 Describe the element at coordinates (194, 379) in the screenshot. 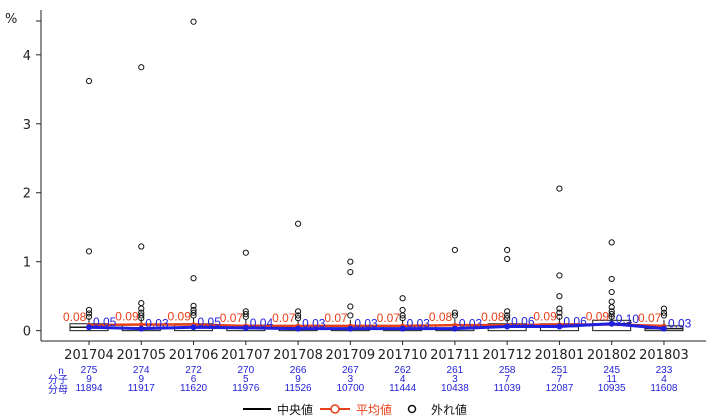

I see `count-numerator: 6` at that location.